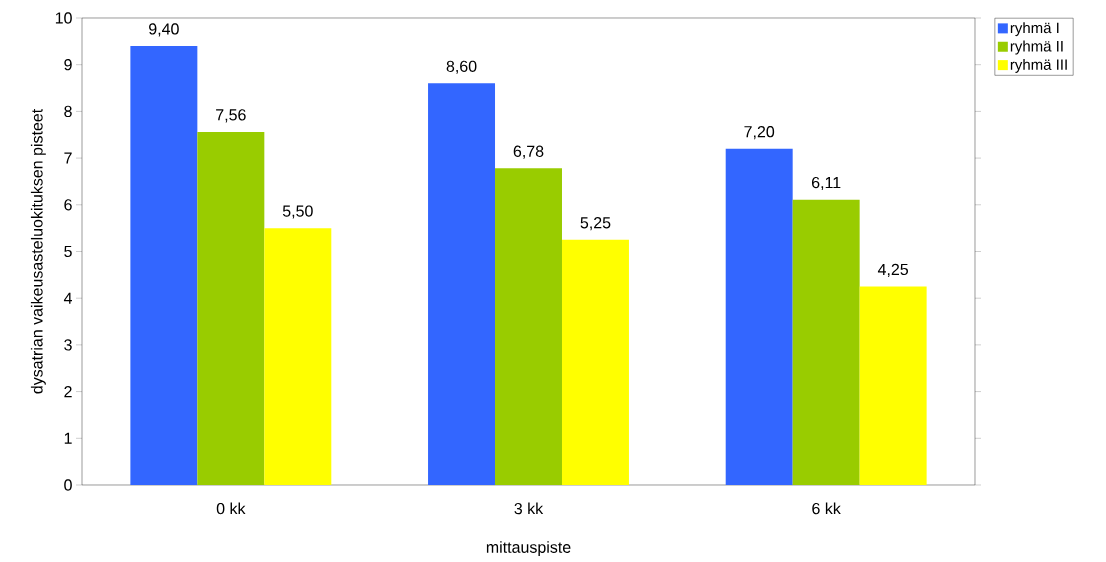  What do you see at coordinates (68, 251) in the screenshot?
I see `y-tick-label: 5` at bounding box center [68, 251].